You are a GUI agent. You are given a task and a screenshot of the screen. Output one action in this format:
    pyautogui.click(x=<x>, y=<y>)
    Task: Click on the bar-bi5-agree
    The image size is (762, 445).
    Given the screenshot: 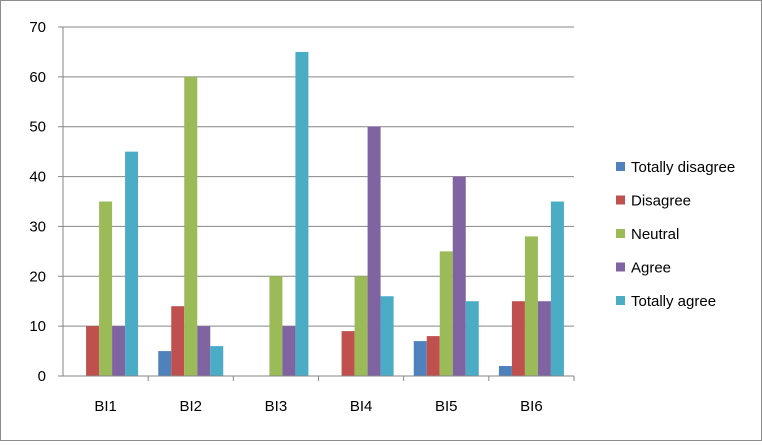 What is the action you would take?
    pyautogui.click(x=459, y=276)
    